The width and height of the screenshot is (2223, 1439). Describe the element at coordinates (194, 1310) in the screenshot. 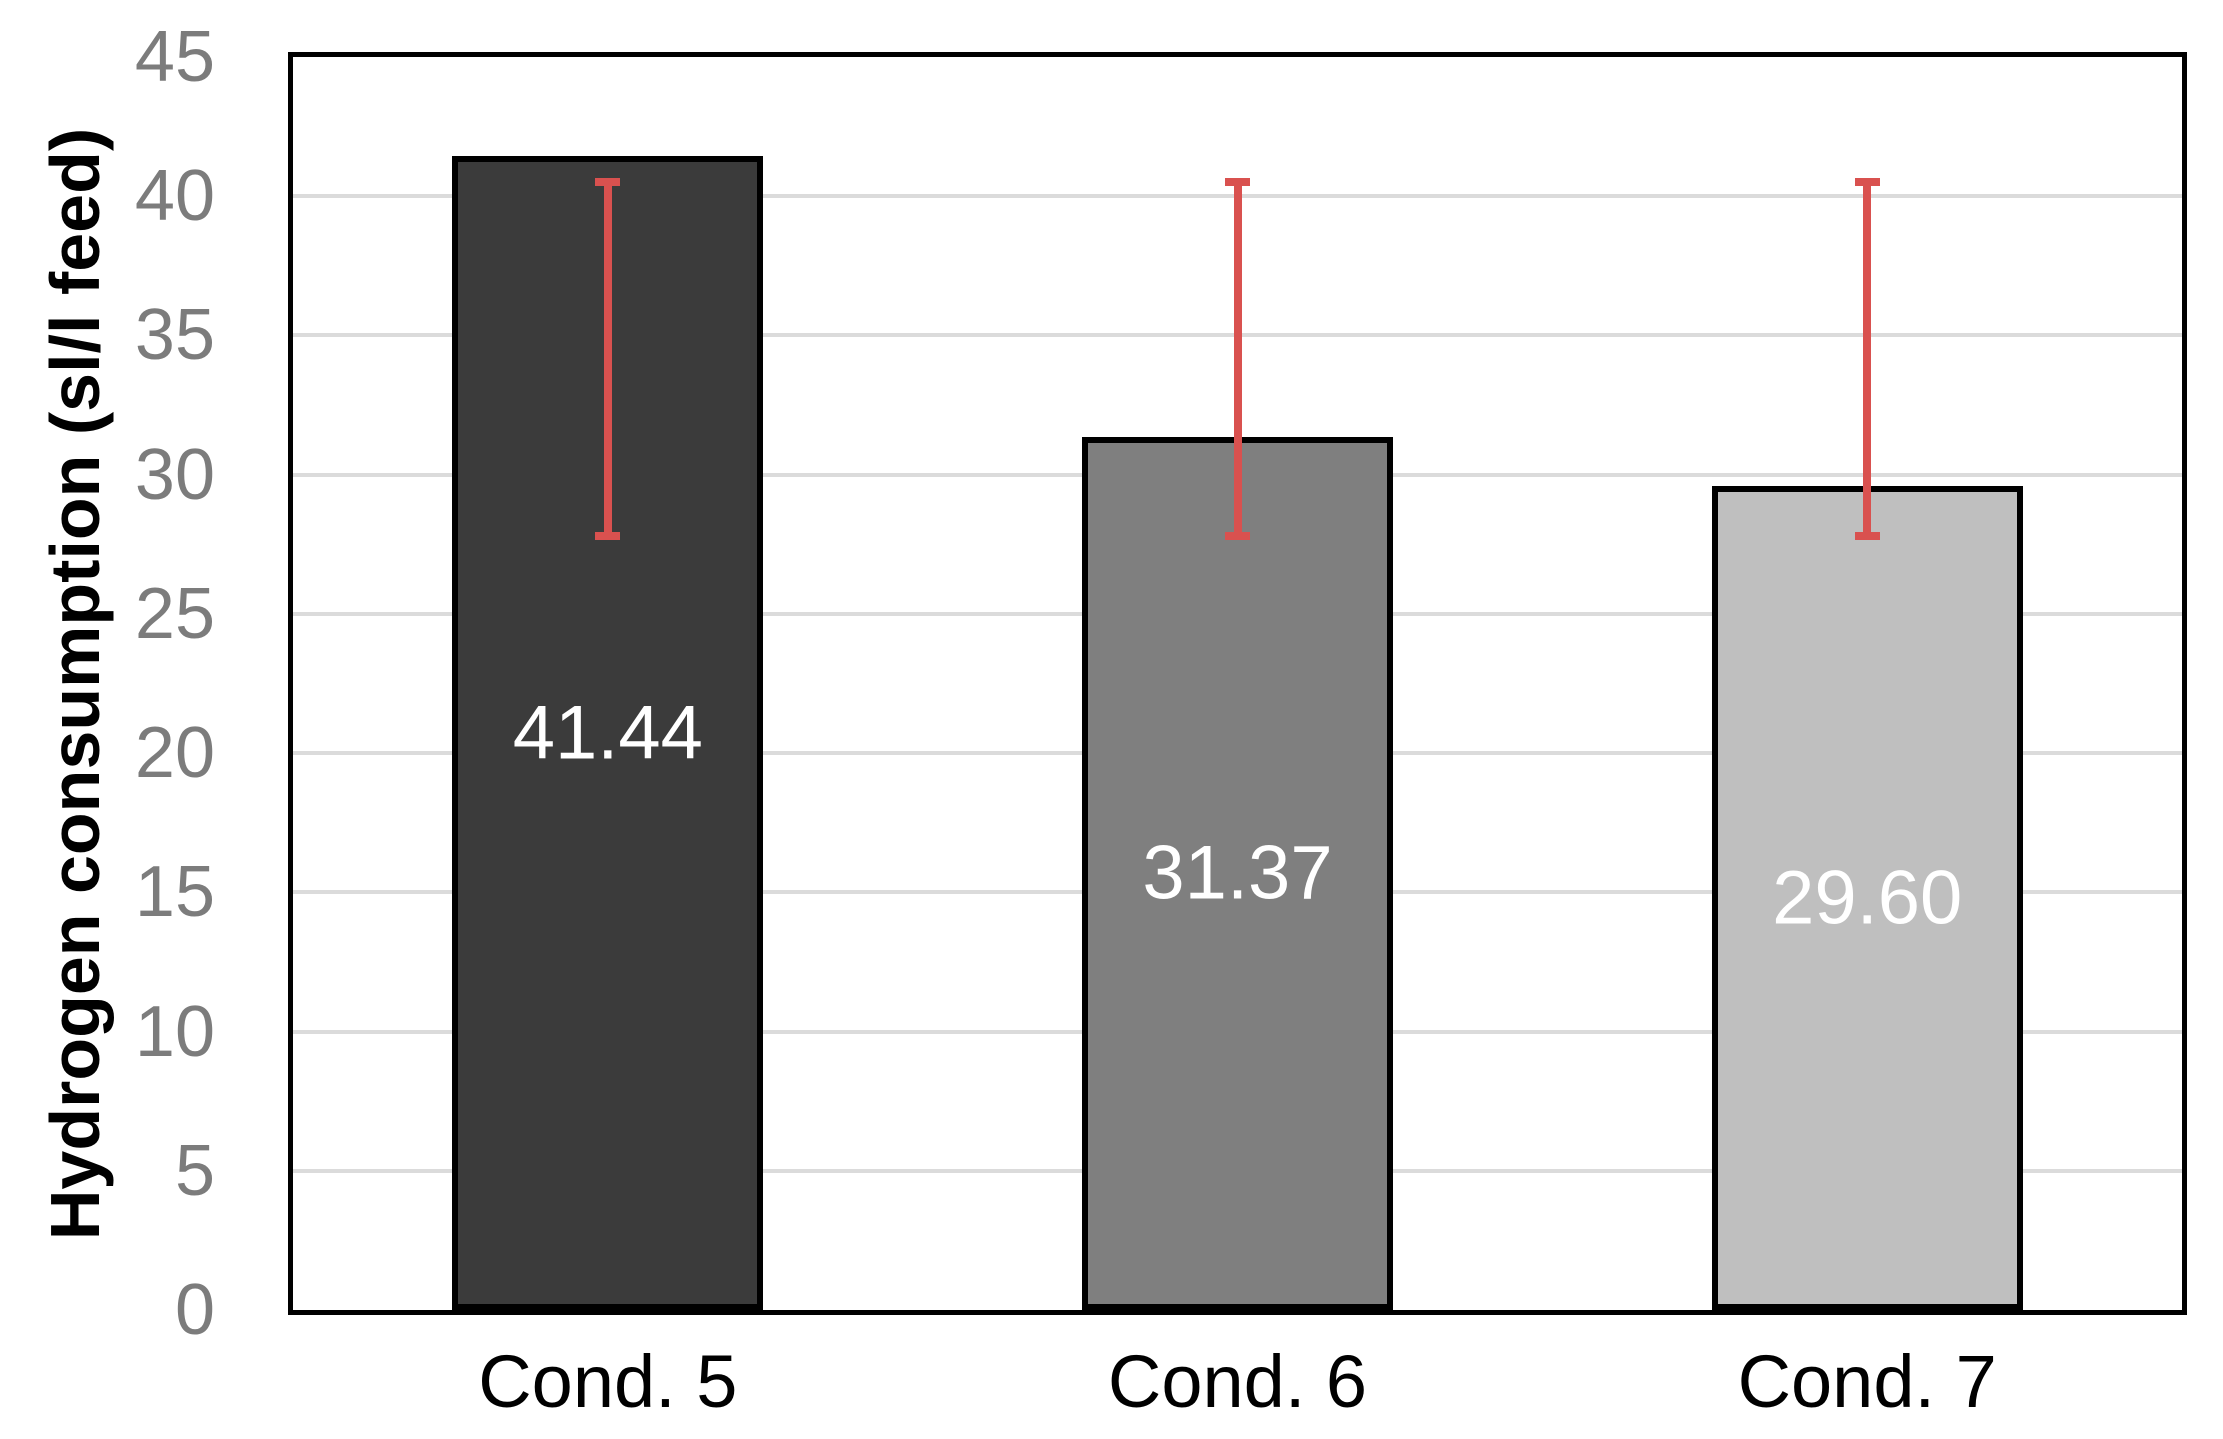

I see `y-tick-label: 0` at that location.